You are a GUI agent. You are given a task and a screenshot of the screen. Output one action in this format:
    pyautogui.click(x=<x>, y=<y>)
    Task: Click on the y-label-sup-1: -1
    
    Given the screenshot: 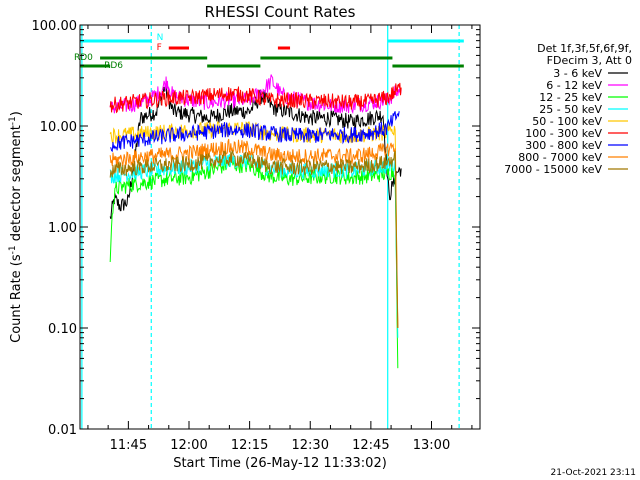 What is the action you would take?
    pyautogui.click(x=13, y=249)
    